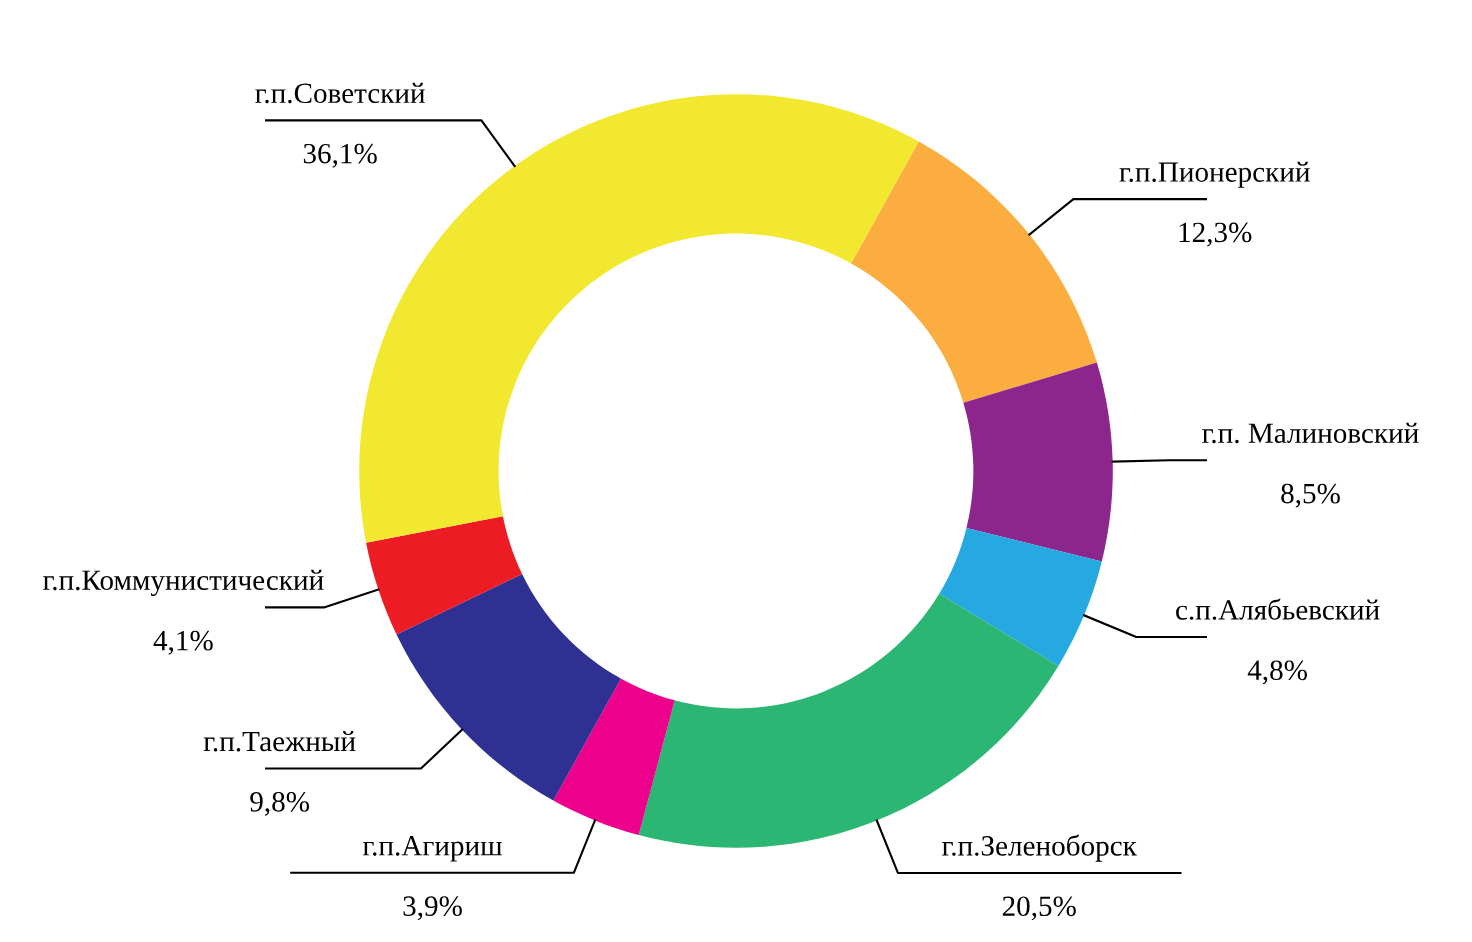  Describe the element at coordinates (432, 908) in the screenshot. I see `data-label: 3,9%` at that location.